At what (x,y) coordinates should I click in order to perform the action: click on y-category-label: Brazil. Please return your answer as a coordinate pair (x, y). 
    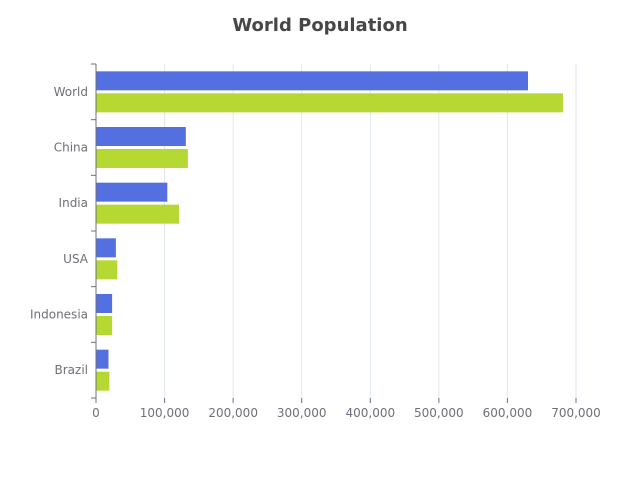
    Looking at the image, I should click on (72, 370).